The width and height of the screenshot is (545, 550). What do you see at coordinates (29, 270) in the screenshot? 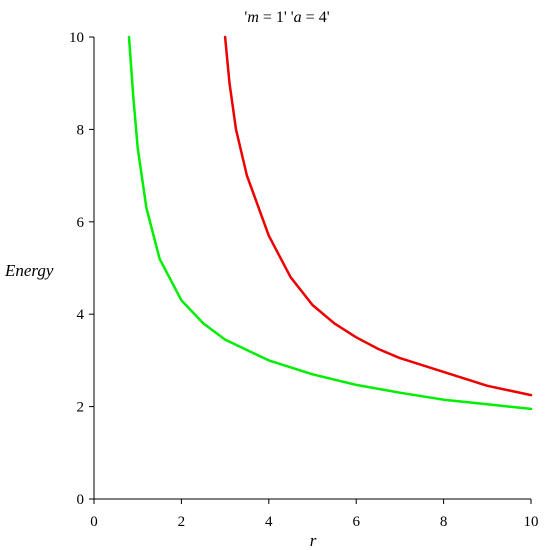
I see `y-axis-title: Energy` at bounding box center [29, 270].